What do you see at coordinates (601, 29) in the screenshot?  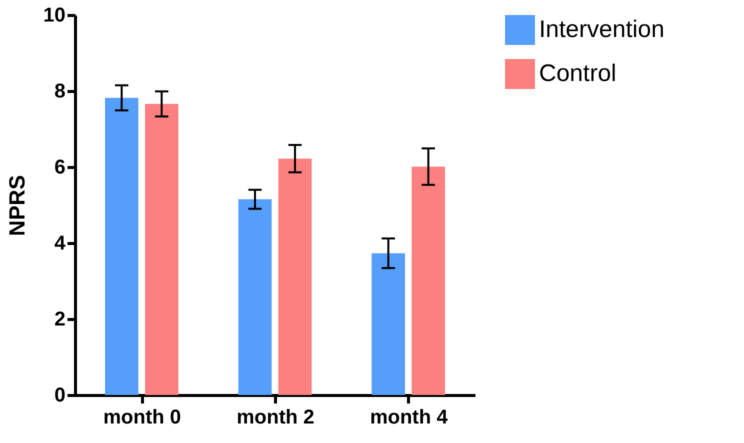 I see `legend-label: Intervention` at bounding box center [601, 29].